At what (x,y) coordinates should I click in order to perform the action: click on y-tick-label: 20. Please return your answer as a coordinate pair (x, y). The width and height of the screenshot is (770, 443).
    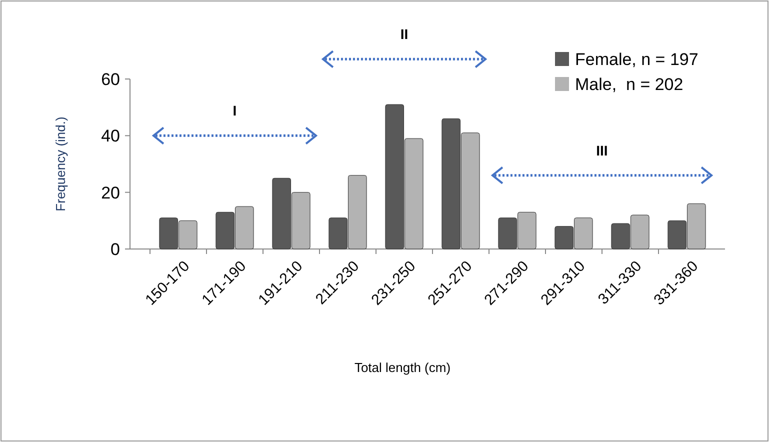
    Looking at the image, I should click on (110, 192).